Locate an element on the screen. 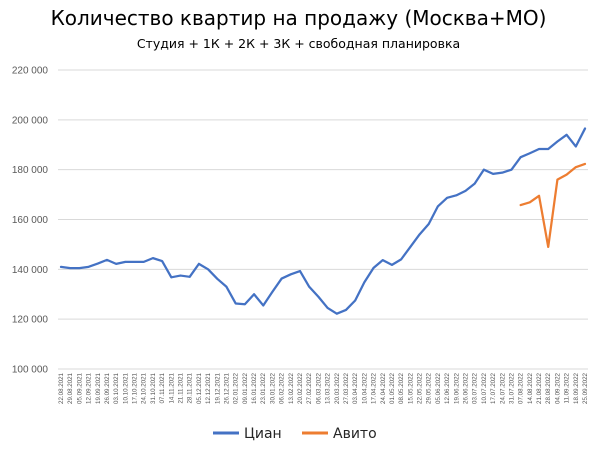 The image size is (597, 456). x-tick-label: 05.09.2021 is located at coordinates (79, 388).